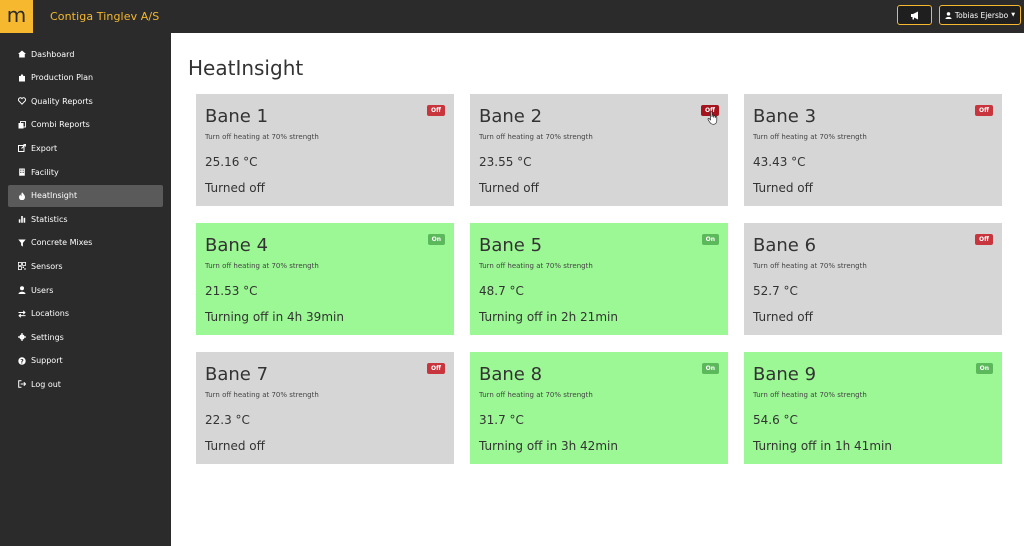  I want to click on user-name: Tobias Ejersbo, so click(981, 15).